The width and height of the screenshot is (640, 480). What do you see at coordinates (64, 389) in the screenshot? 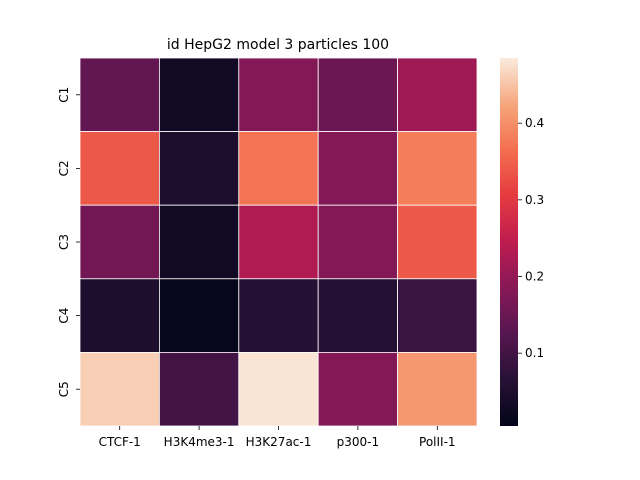
I see `y-tick-label: C5` at bounding box center [64, 389].